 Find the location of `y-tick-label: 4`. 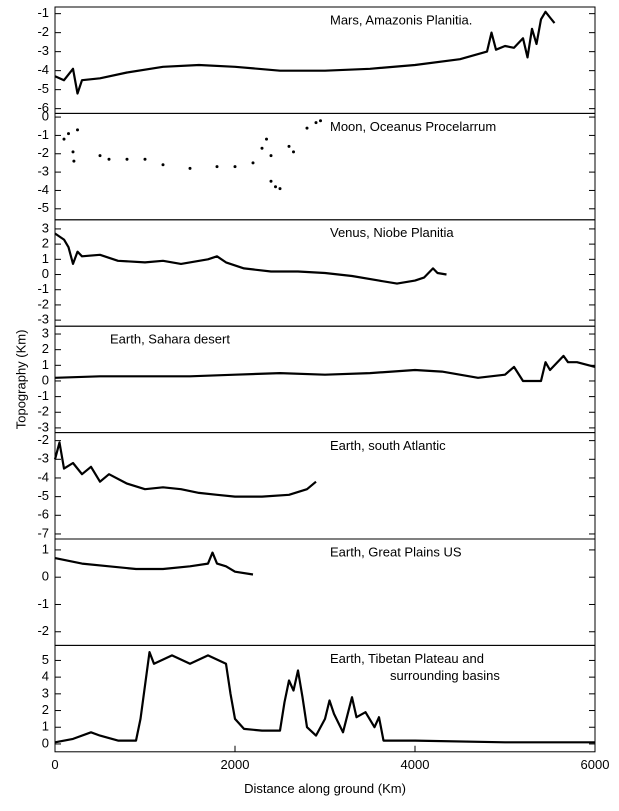

y-tick-label: 4 is located at coordinates (45, 676).